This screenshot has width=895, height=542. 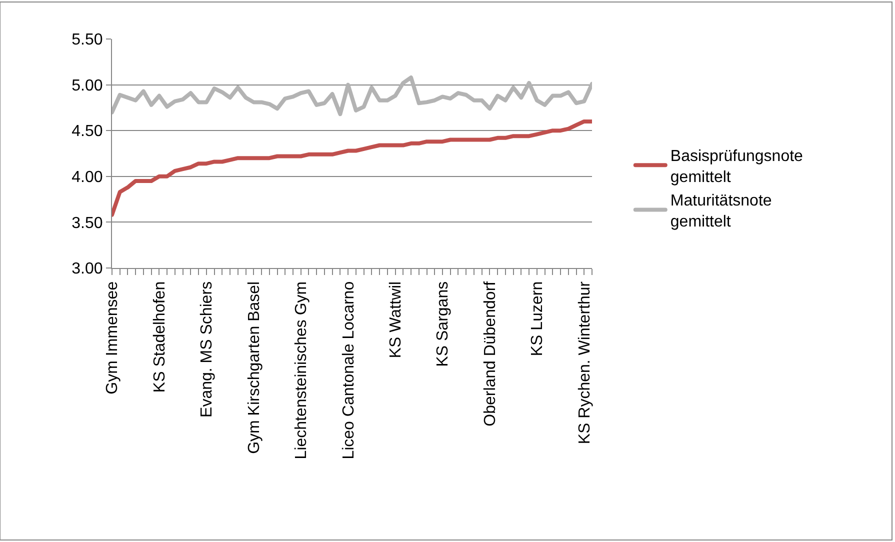 What do you see at coordinates (113, 337) in the screenshot?
I see `x-tick-label: Gym Immensee` at bounding box center [113, 337].